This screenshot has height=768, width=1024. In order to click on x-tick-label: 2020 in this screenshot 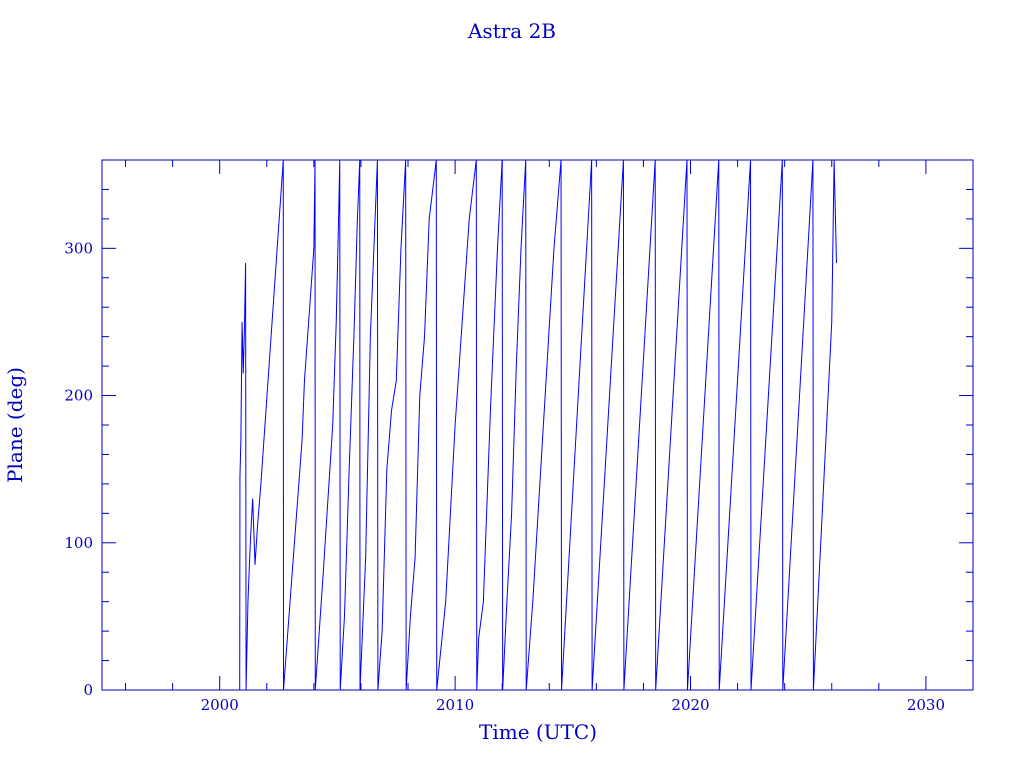, I will do `click(690, 705)`.